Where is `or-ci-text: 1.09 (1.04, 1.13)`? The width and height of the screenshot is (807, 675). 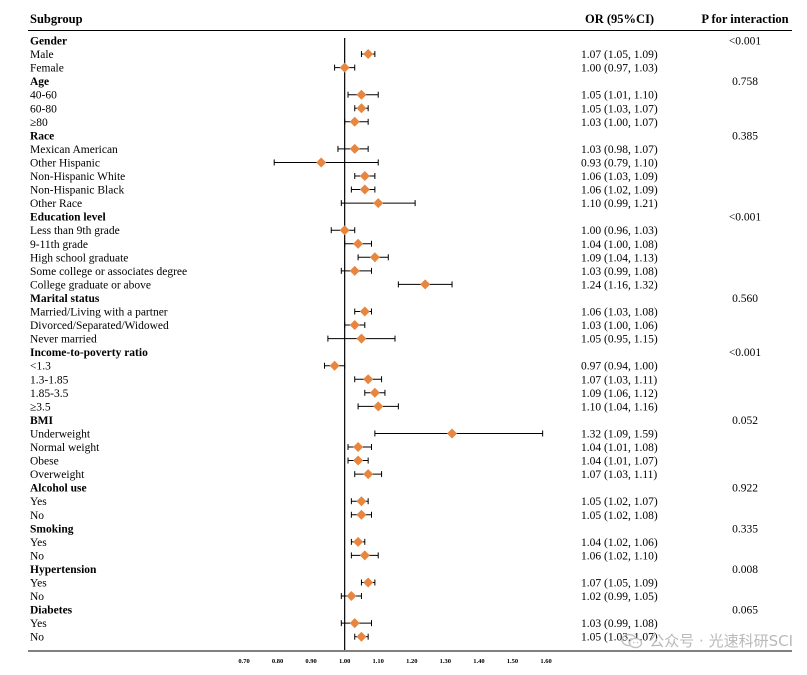
or-ci-text: 1.09 (1.04, 1.13) is located at coordinates (619, 258).